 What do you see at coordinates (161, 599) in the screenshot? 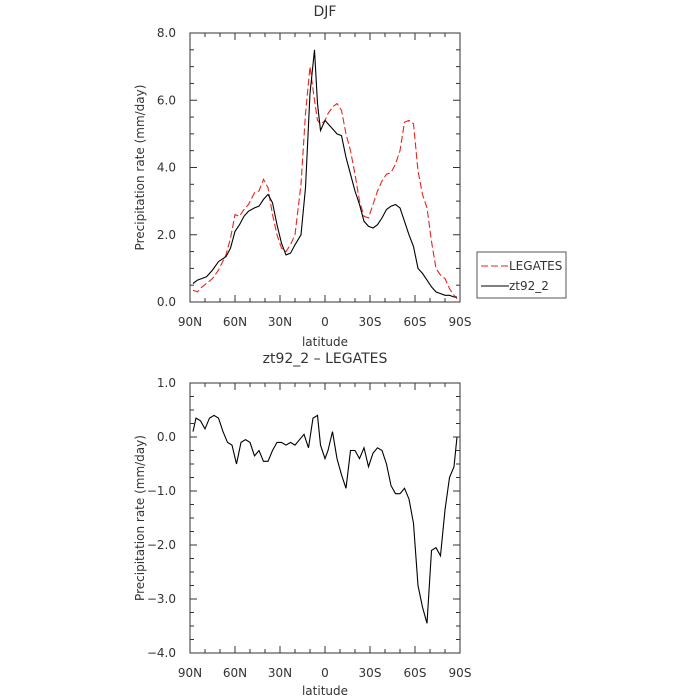
I see `y-tick-label: −3.0` at bounding box center [161, 599].